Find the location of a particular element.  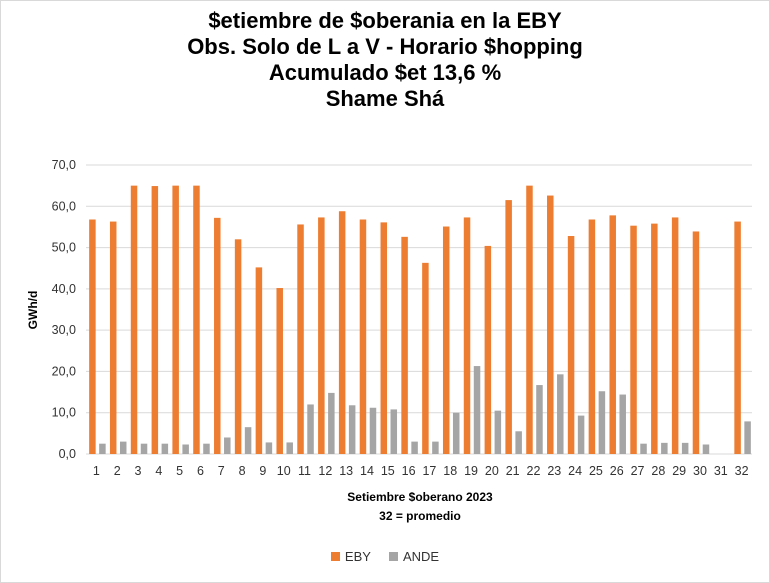

x-tick-label: 14 is located at coordinates (367, 471).